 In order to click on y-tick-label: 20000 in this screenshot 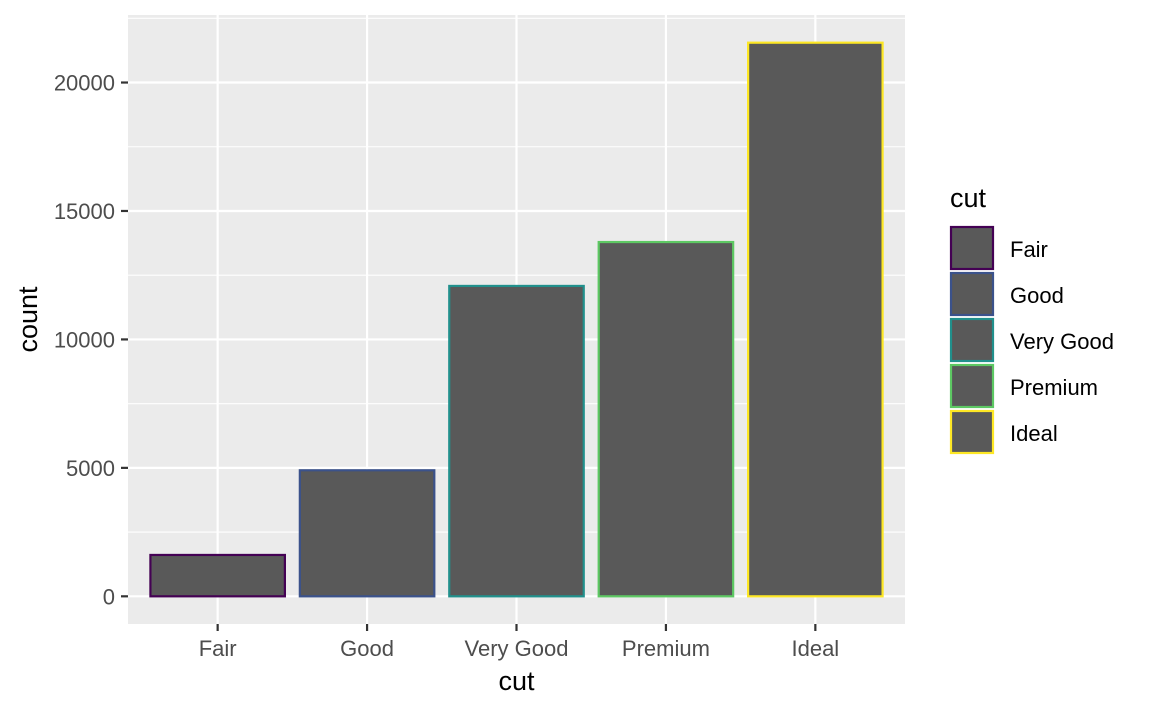, I will do `click(84, 83)`.